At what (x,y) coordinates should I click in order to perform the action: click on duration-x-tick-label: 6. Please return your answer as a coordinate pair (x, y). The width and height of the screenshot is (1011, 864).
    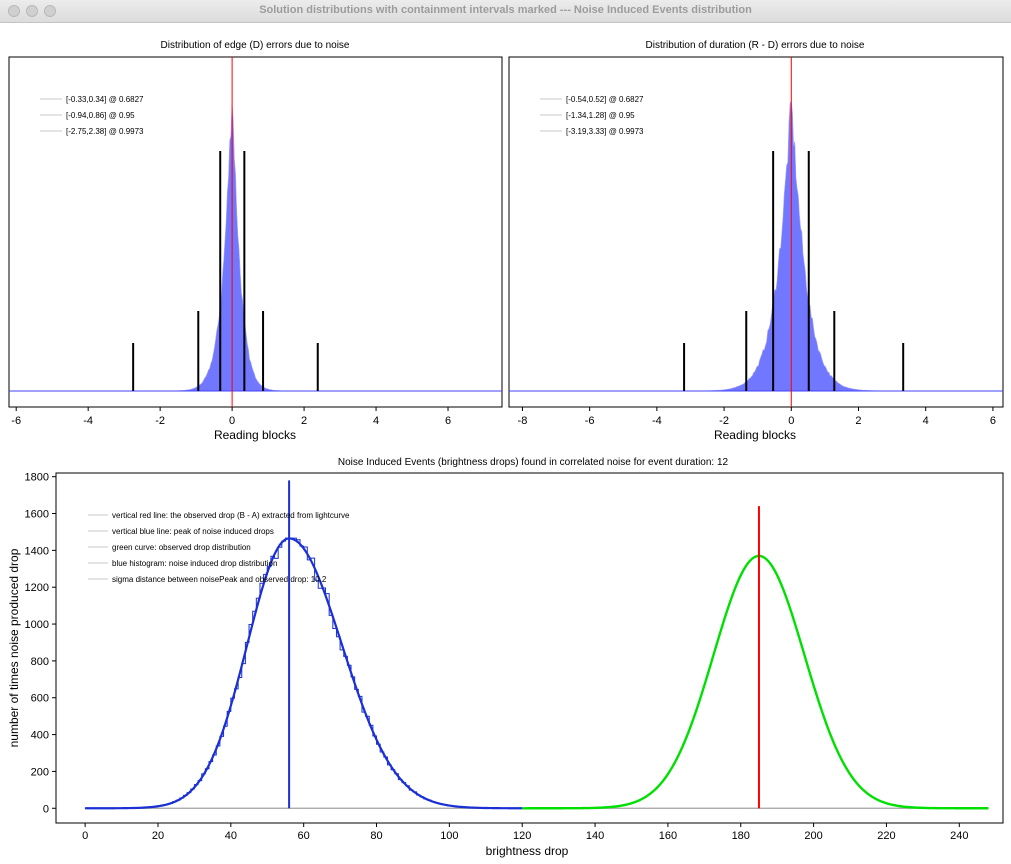
    Looking at the image, I should click on (993, 421).